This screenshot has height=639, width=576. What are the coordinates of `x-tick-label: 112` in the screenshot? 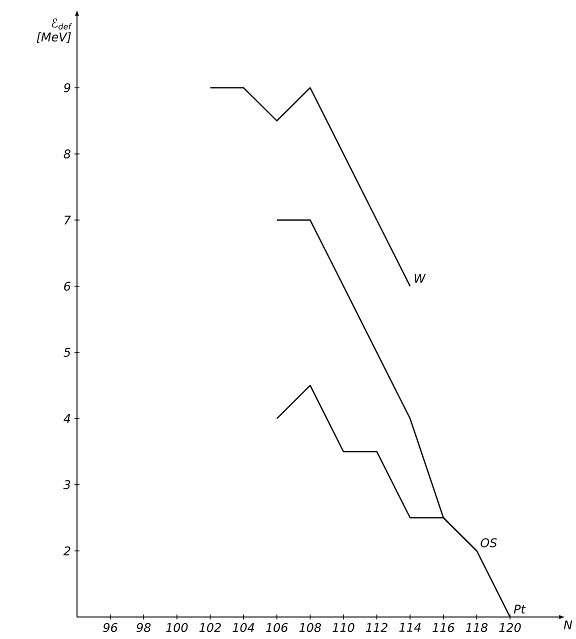 It's located at (377, 627).